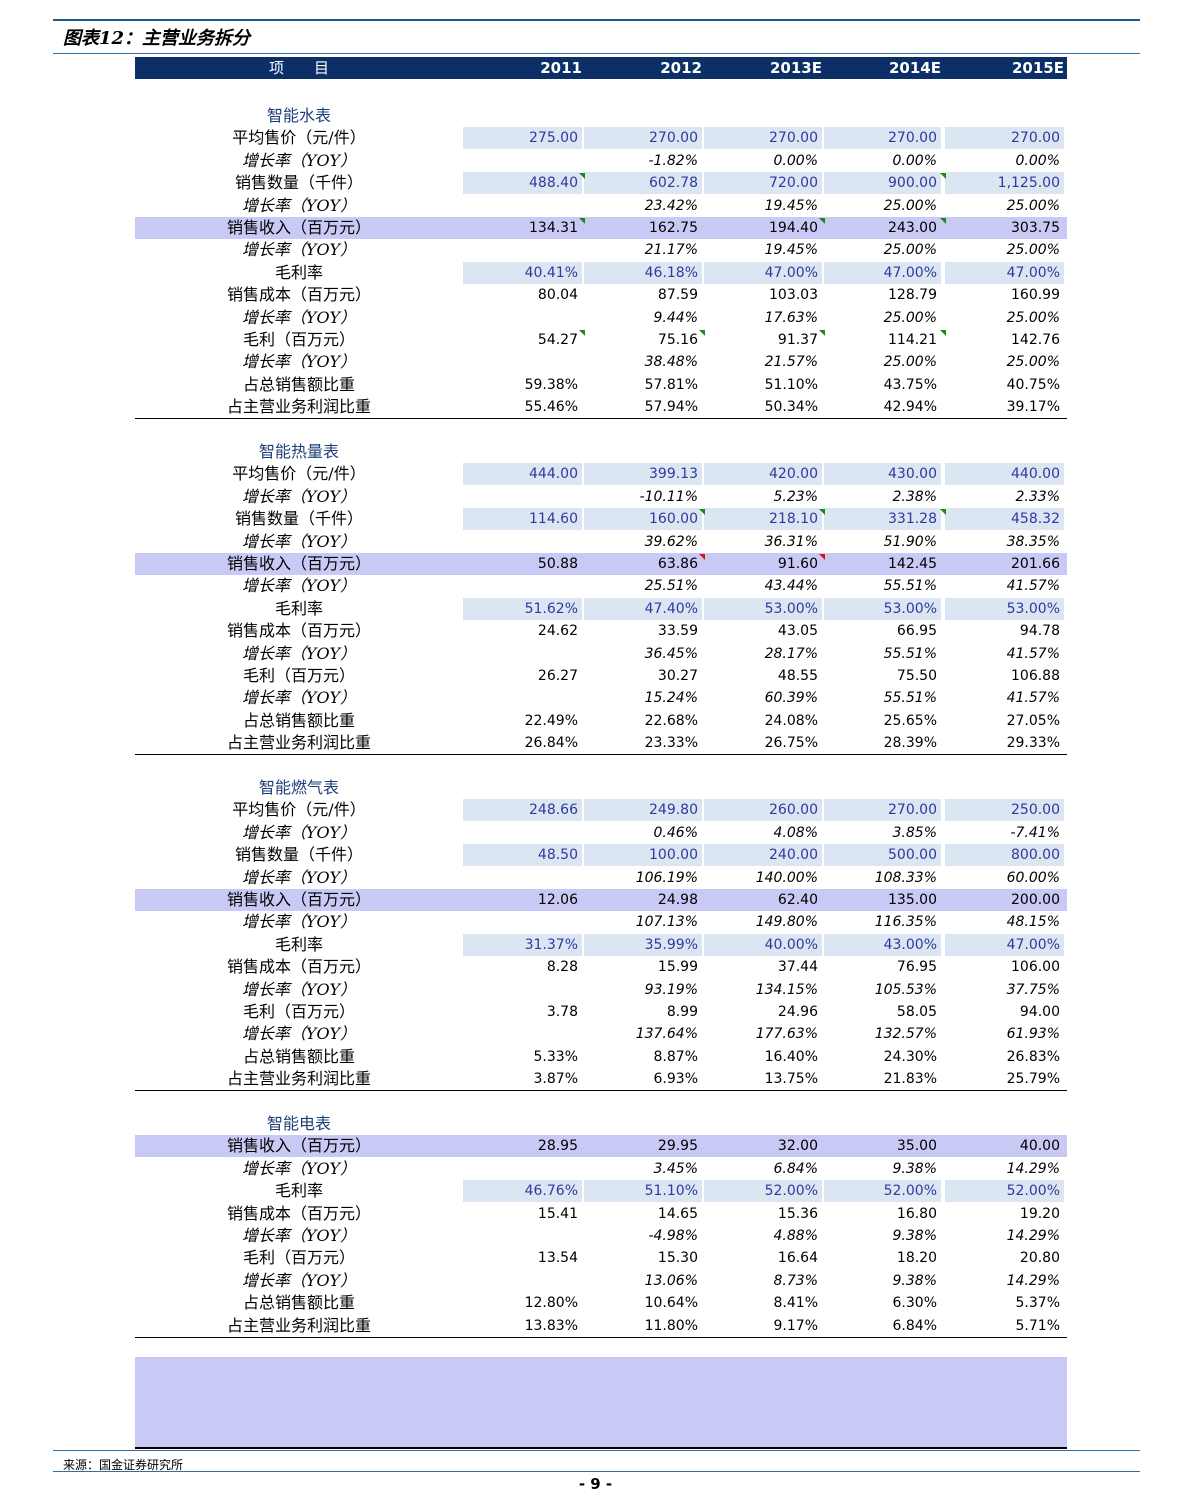 This screenshot has height=1493, width=1191. I want to click on value-cell: 201.66, so click(1035, 564).